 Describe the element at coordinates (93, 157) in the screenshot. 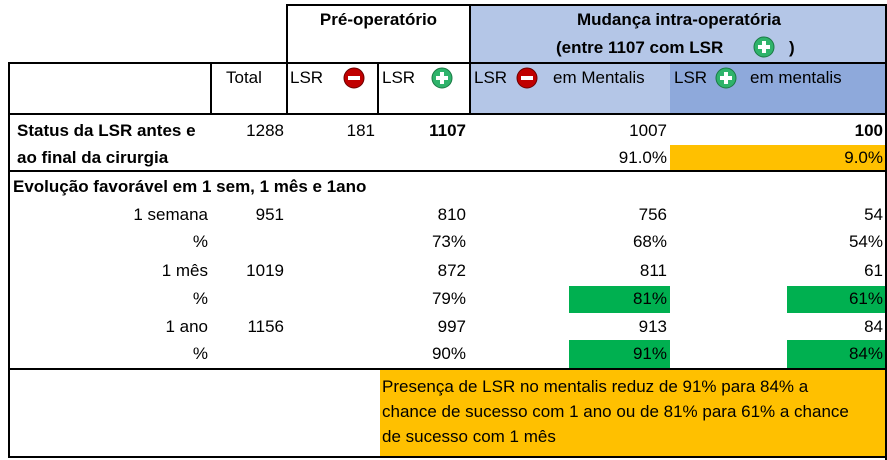

I see `status-label-line2: ao final da cirurgia` at that location.